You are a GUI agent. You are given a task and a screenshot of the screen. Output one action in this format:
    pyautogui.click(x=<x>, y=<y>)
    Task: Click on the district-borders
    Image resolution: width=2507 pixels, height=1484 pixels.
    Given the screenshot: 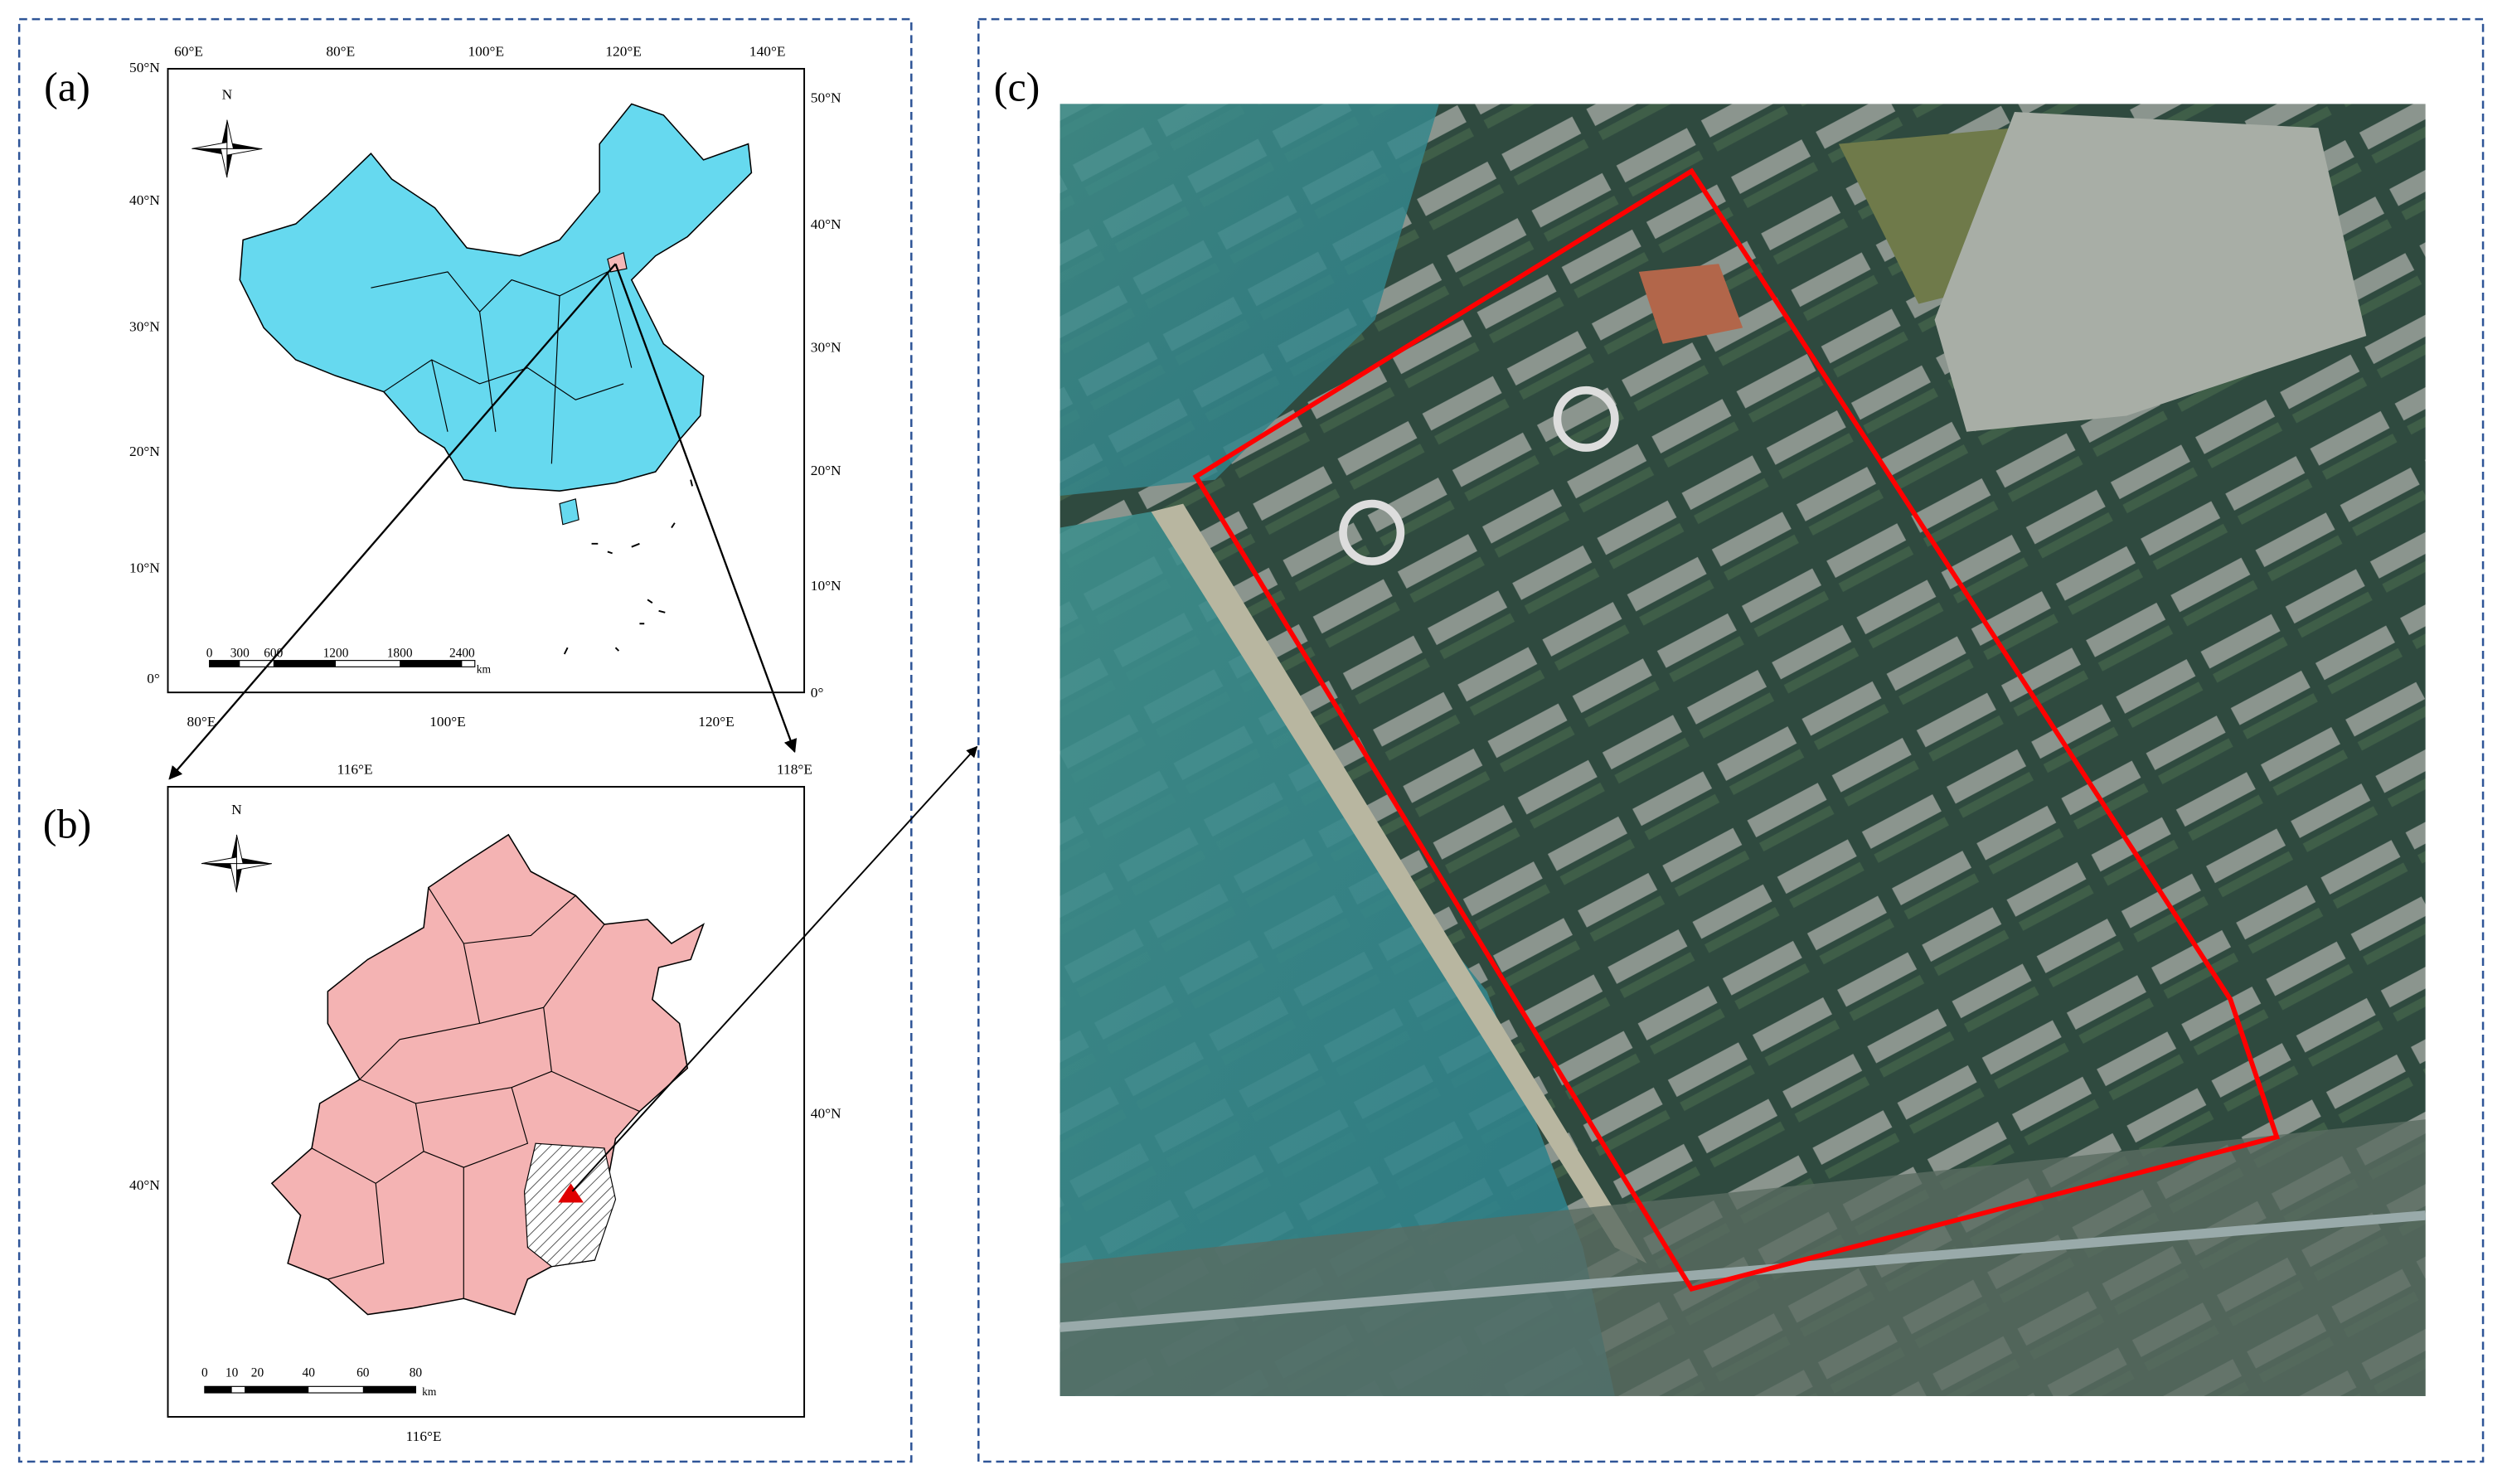 What is the action you would take?
    pyautogui.click(x=475, y=1093)
    